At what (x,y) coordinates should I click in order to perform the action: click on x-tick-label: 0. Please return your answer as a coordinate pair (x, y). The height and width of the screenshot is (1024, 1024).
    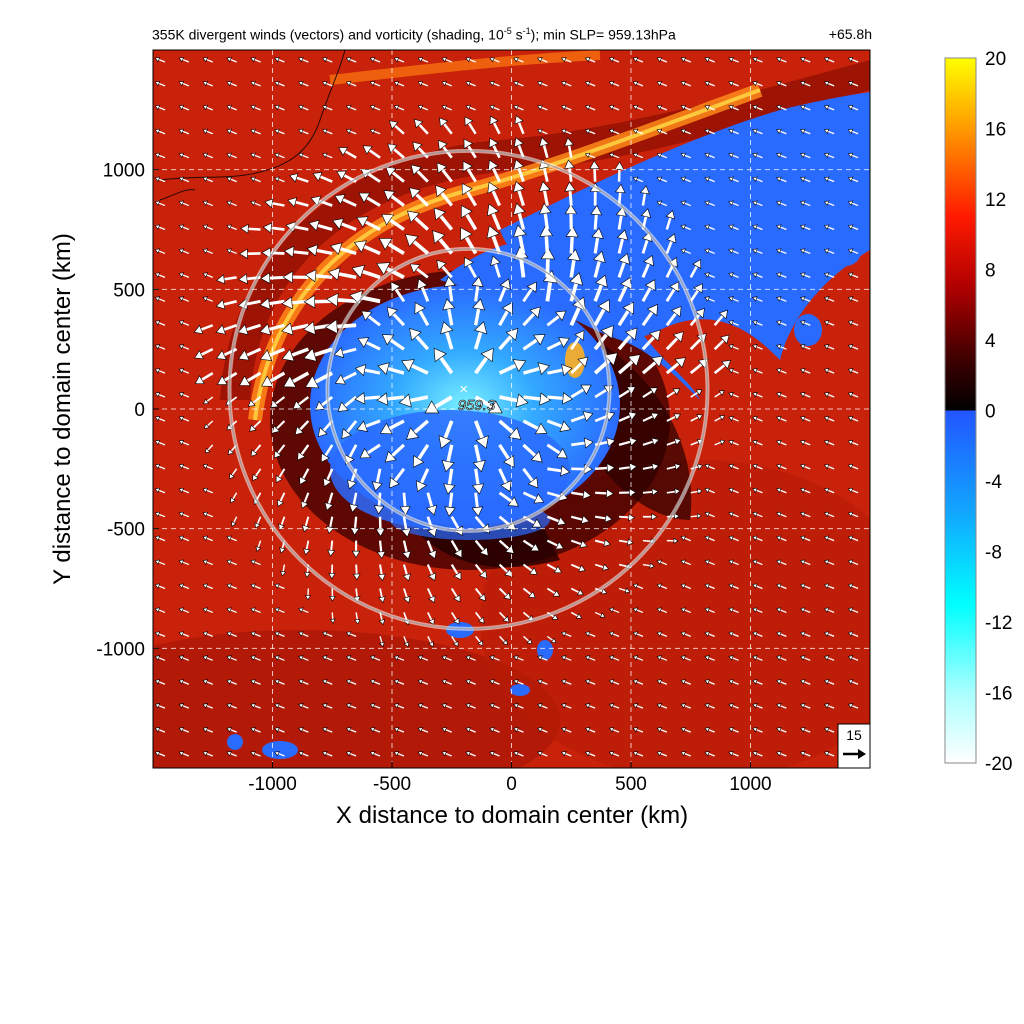
    Looking at the image, I should click on (511, 784).